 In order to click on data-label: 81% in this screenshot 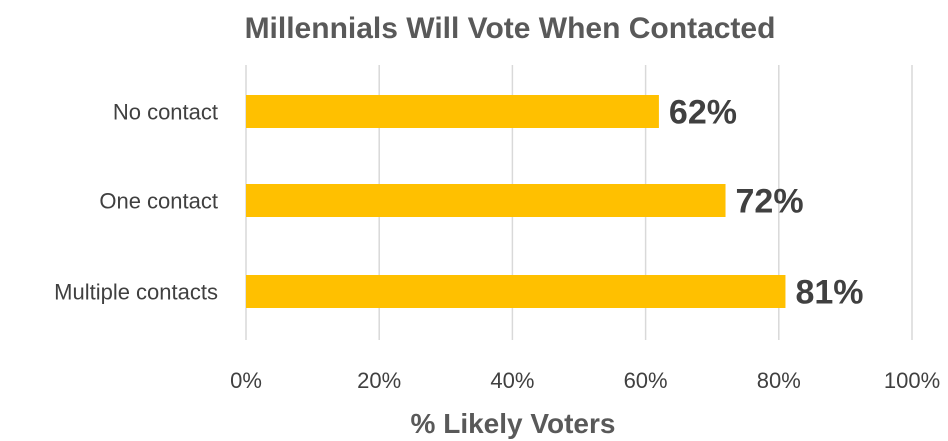, I will do `click(829, 293)`.